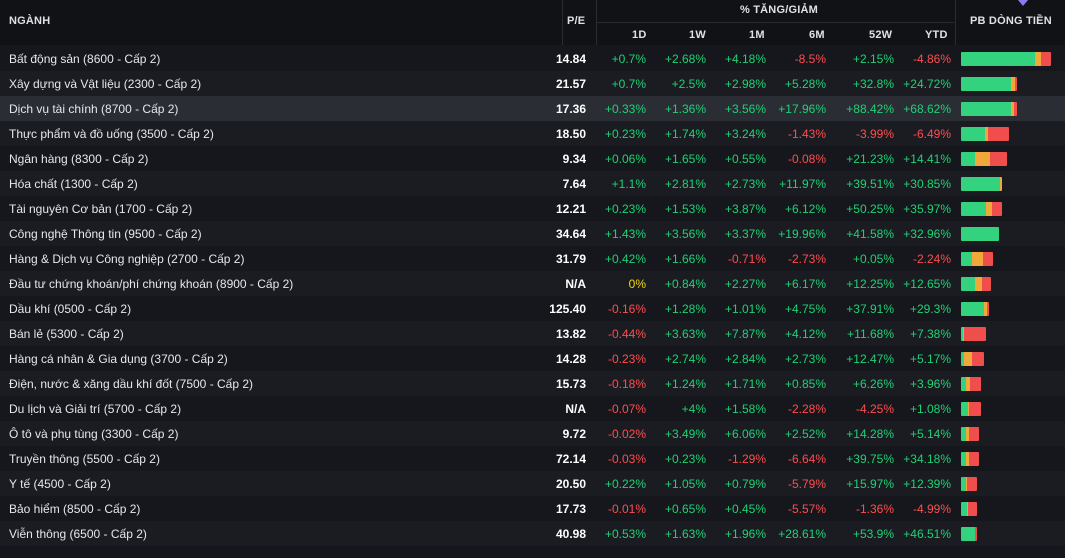 The image size is (1065, 558). Describe the element at coordinates (85, 59) in the screenshot. I see `sector-name: Bất động sản (8600 - Cấp 2)` at that location.